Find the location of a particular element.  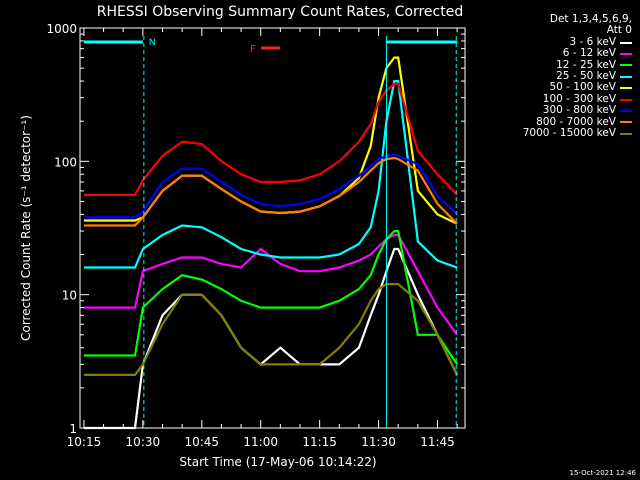

legend-item-2: 6 - 12 keV is located at coordinates (557, 53).